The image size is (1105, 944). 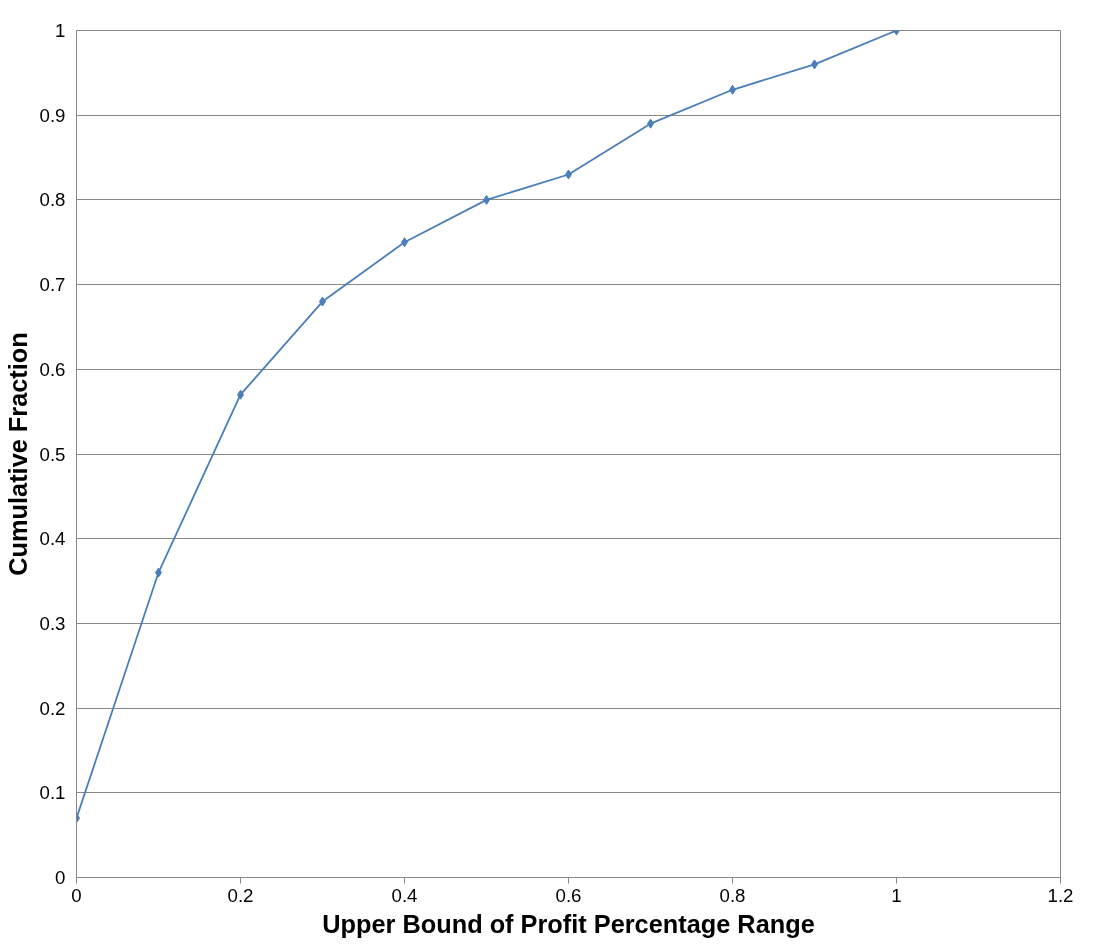 What do you see at coordinates (52, 200) in the screenshot?
I see `y-tick-label: 0.8` at bounding box center [52, 200].